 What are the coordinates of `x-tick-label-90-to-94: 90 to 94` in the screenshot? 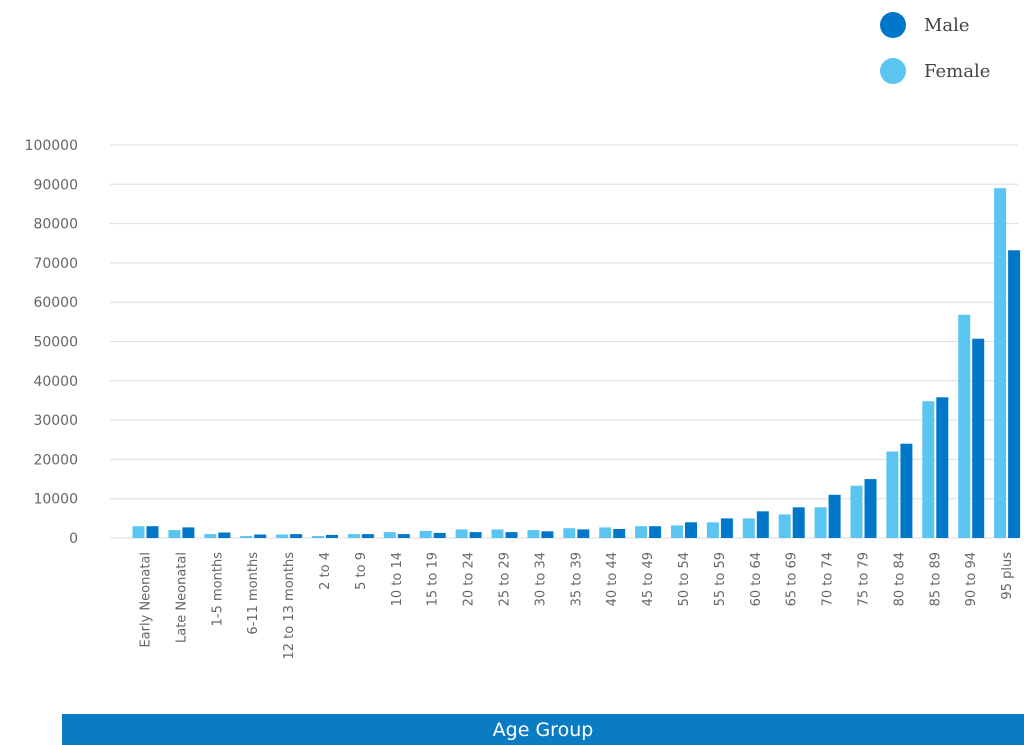 It's located at (971, 579).